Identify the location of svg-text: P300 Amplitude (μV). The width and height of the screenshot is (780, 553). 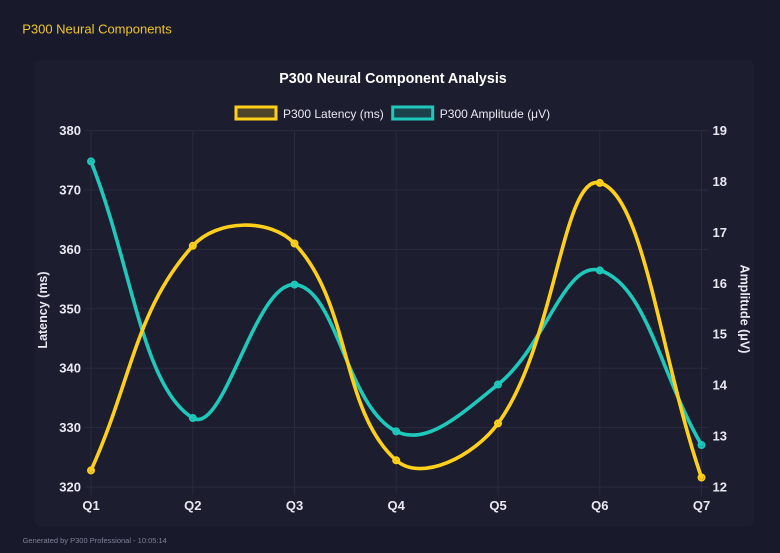
(495, 114).